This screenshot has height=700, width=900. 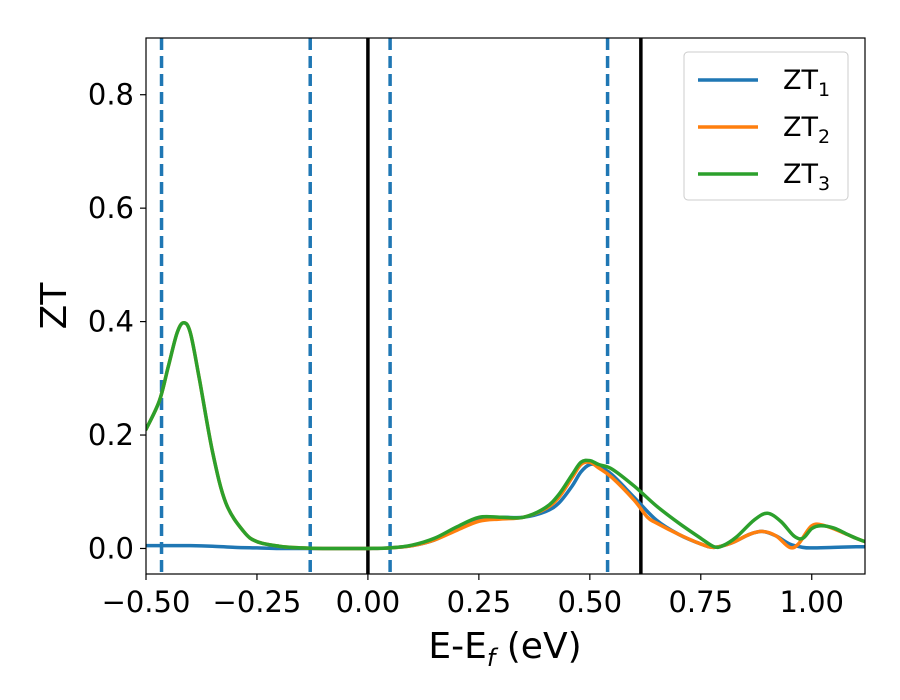 What do you see at coordinates (457, 646) in the screenshot?
I see `x-axis-label-main: E-E` at bounding box center [457, 646].